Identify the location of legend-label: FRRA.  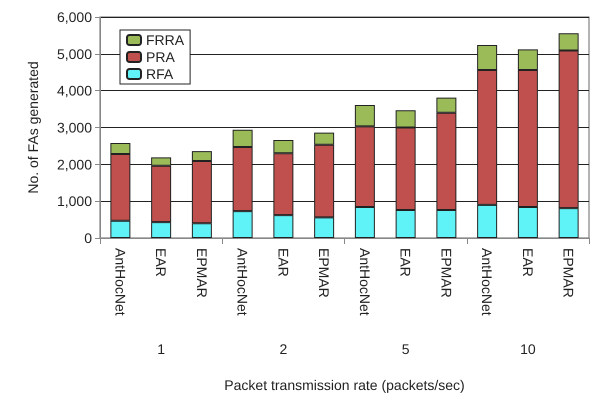
(165, 40).